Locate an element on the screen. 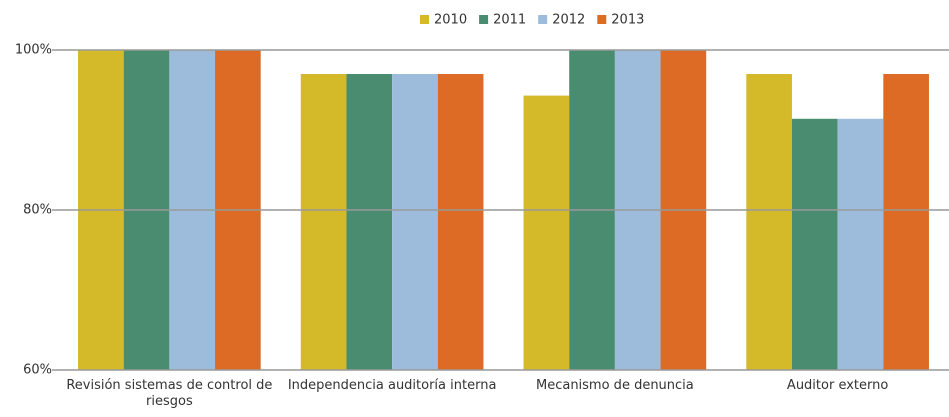 This screenshot has height=417, width=949. x-tick-label: Revisión sistemas de control de riesgos is located at coordinates (169, 393).